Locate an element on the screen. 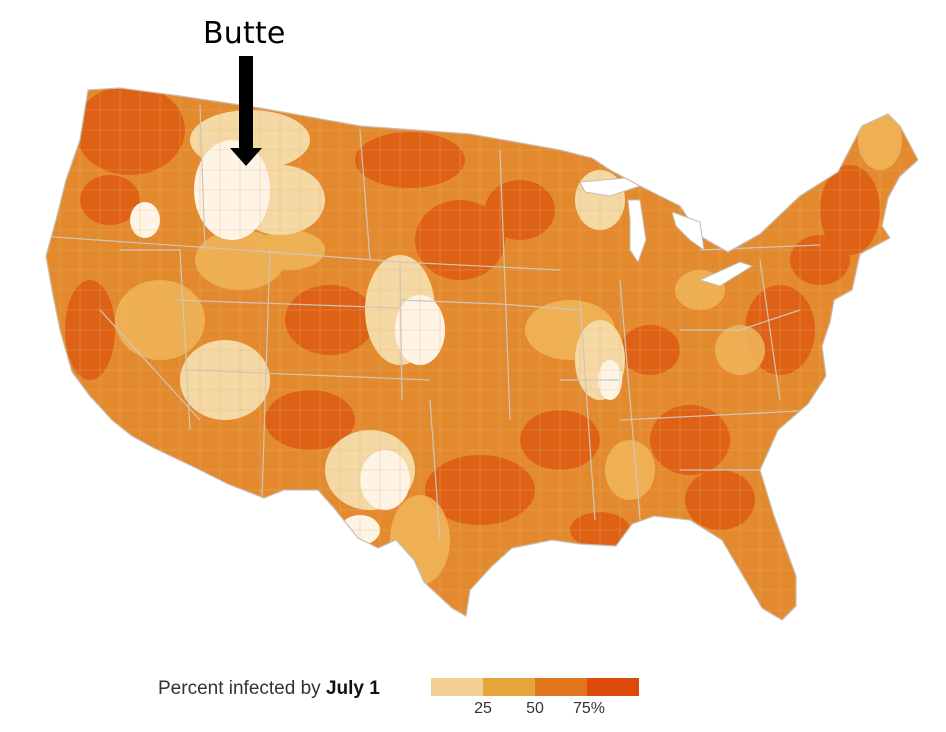 The height and width of the screenshot is (732, 946). legend-title: Percent infected by July 1 is located at coordinates (269, 689).